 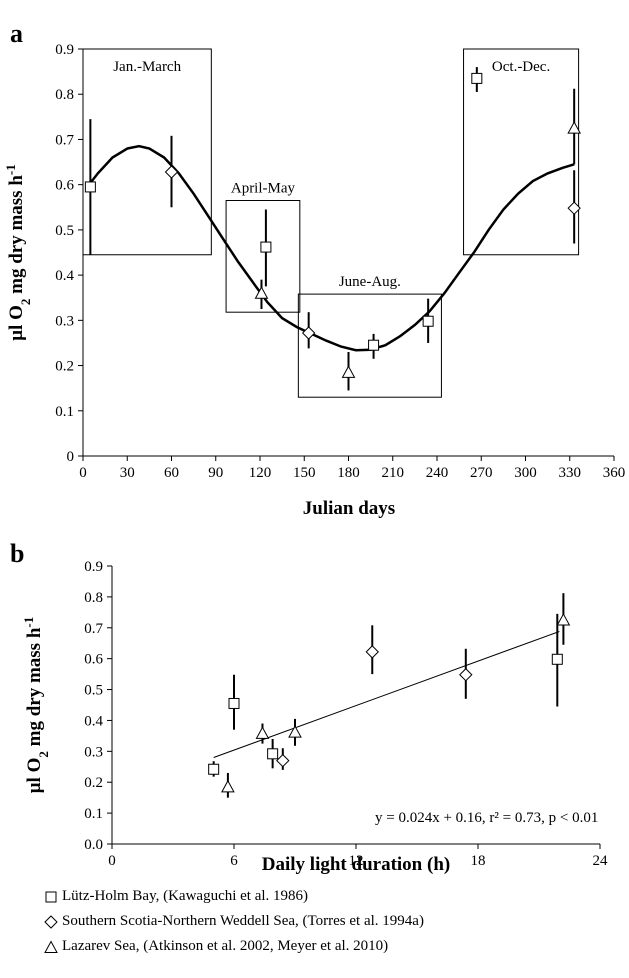 What do you see at coordinates (478, 861) in the screenshot?
I see `x-tick-label: 18` at bounding box center [478, 861].